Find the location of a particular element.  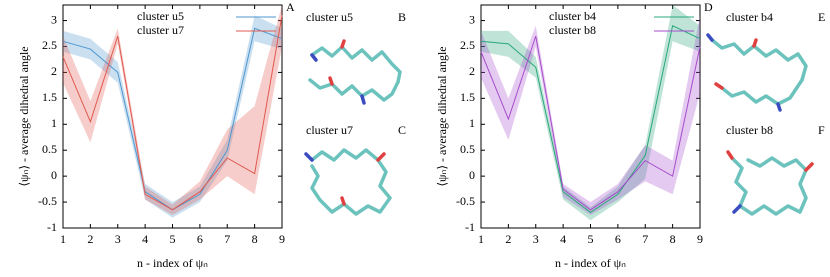

structure-b4 is located at coordinates (757, 72).